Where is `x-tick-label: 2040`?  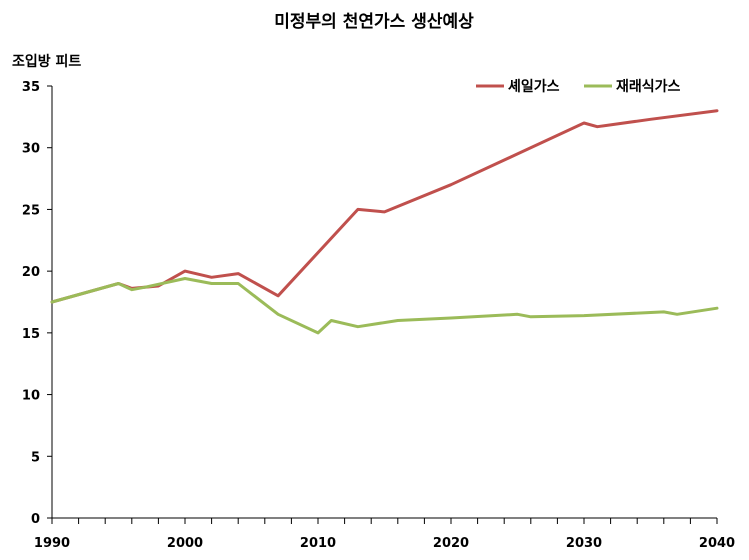 x-tick-label: 2040 is located at coordinates (717, 543).